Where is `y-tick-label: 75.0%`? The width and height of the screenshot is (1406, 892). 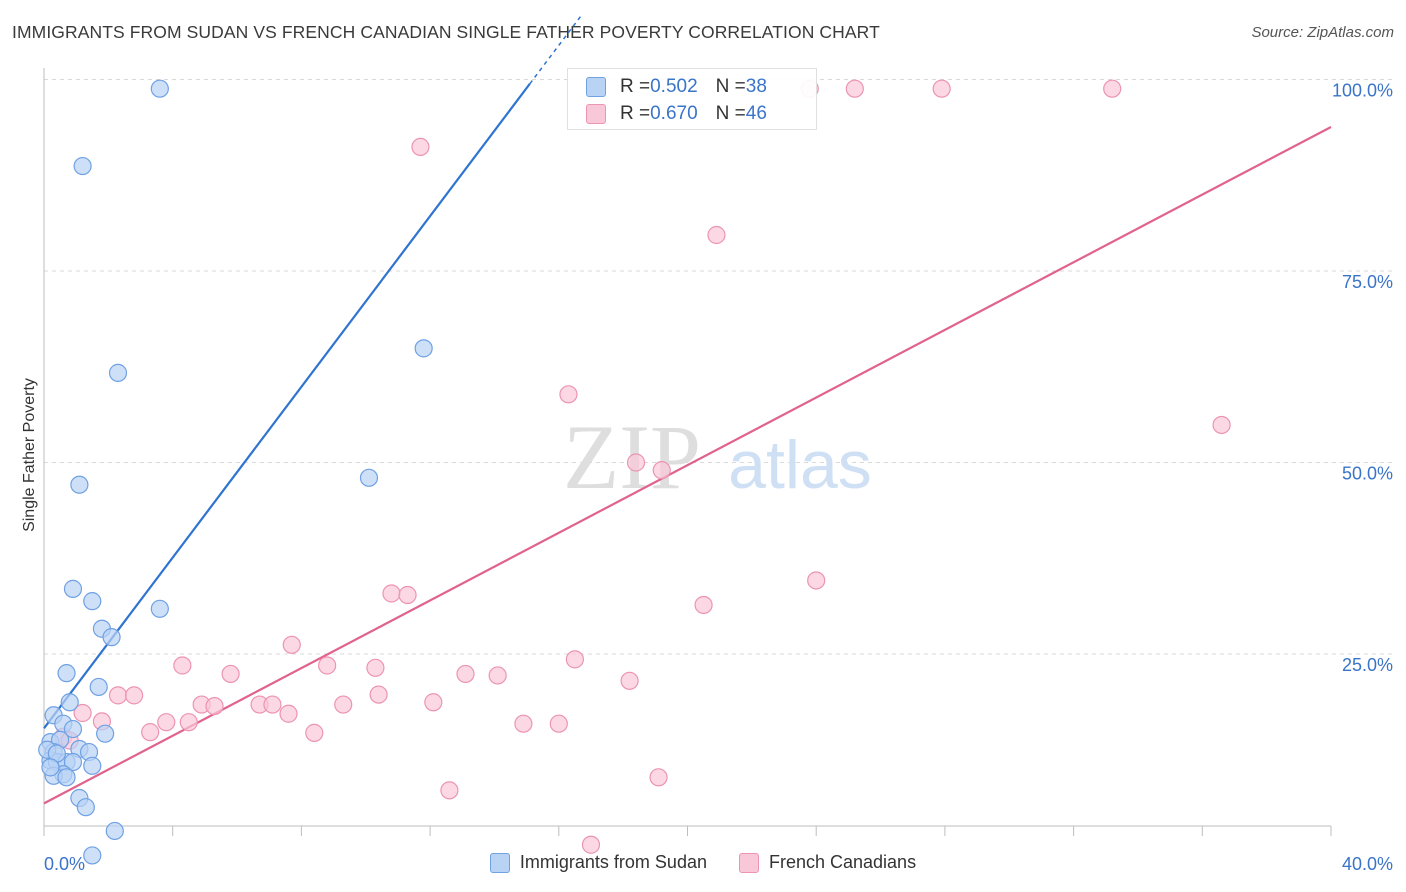 y-tick-label: 75.0% is located at coordinates (1367, 282).